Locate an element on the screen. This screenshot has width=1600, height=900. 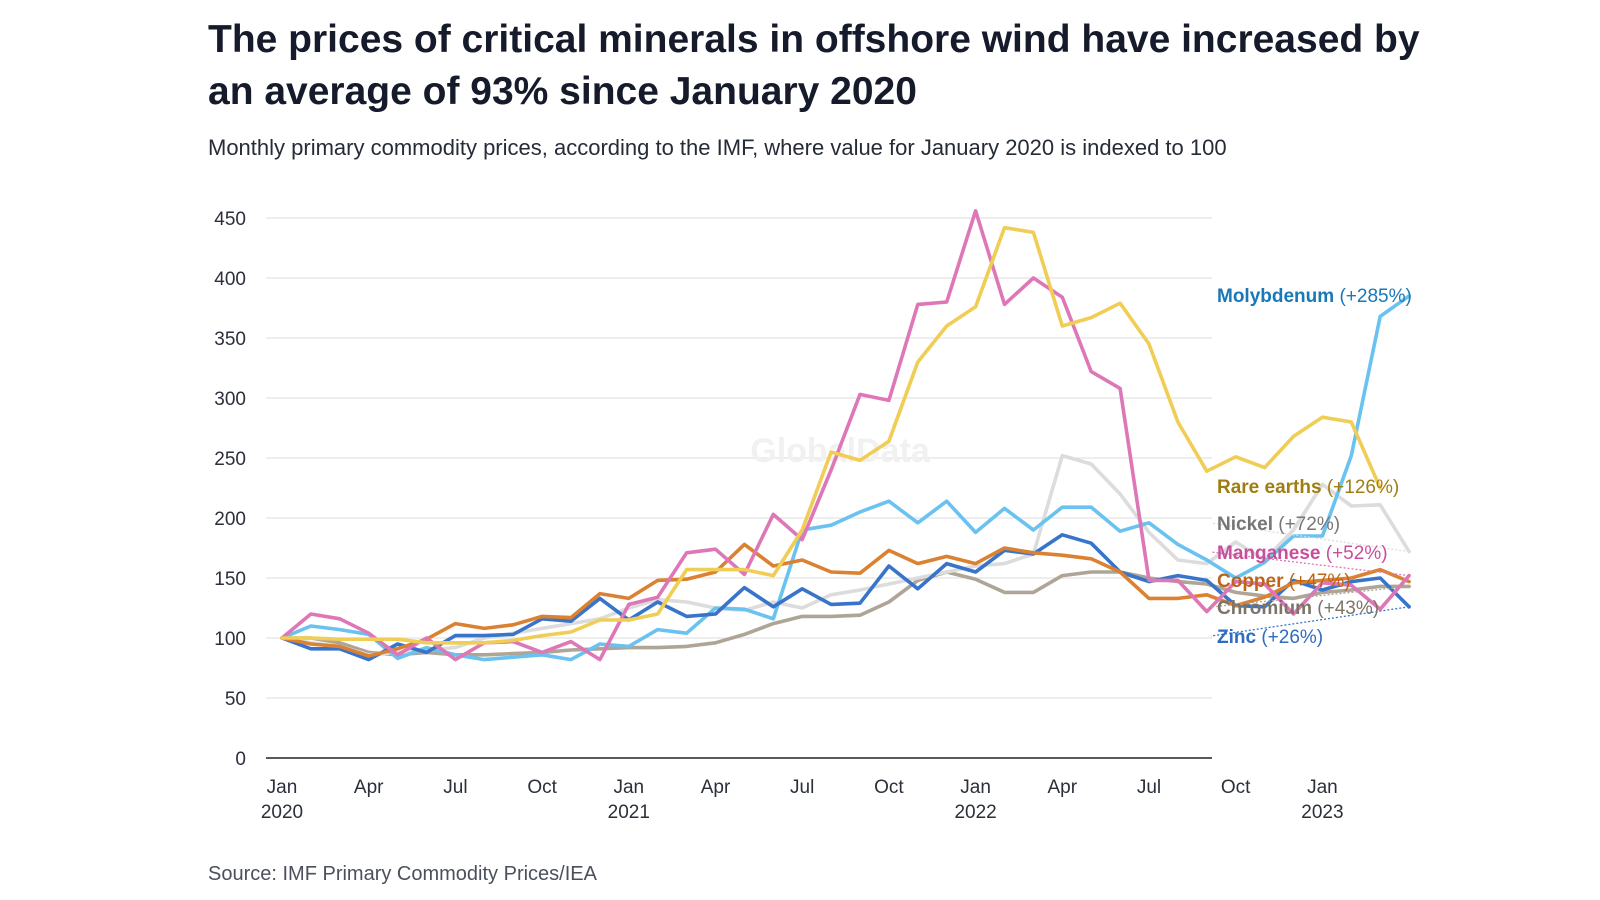
x-tick-year-label: 2021 is located at coordinates (629, 812).